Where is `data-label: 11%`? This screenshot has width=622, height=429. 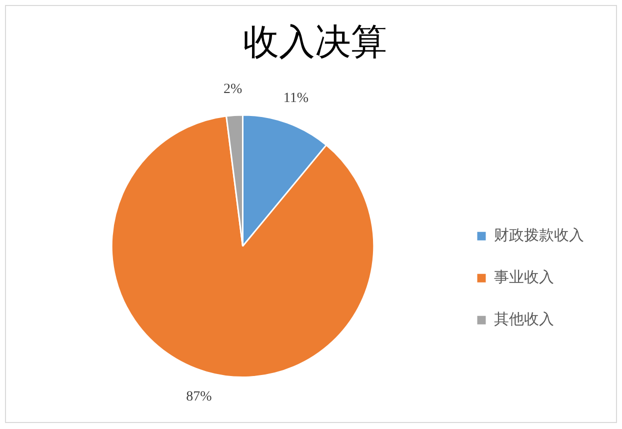
data-label: 11% is located at coordinates (296, 98).